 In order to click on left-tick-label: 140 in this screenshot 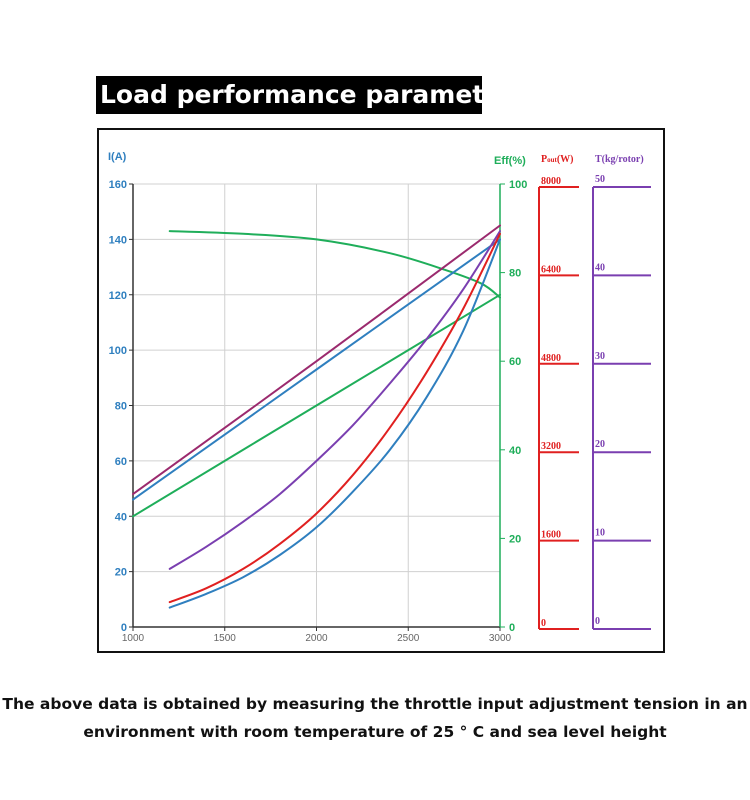, I will do `click(118, 240)`.